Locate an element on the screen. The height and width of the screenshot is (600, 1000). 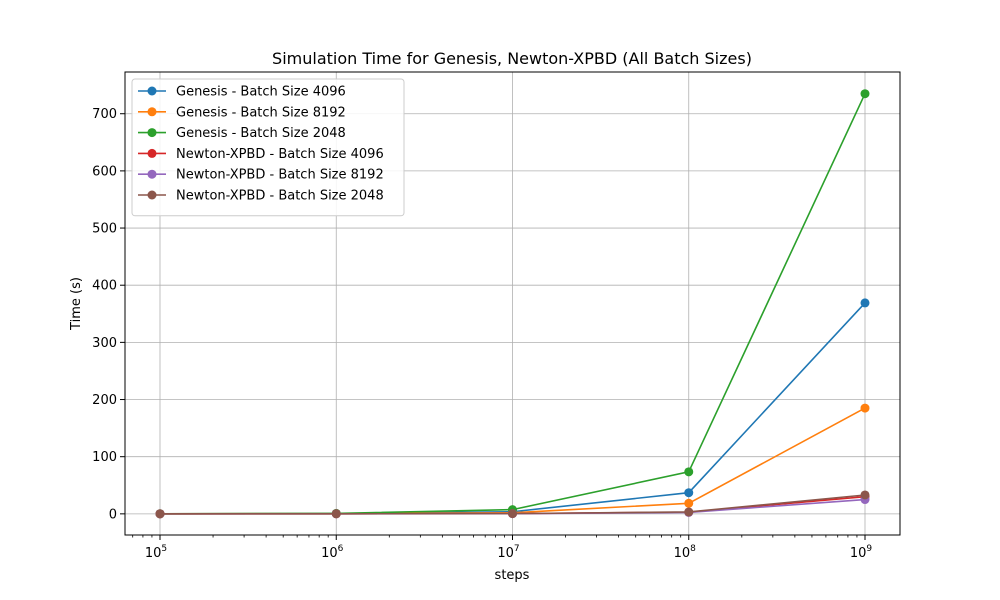
legend-label: Genesis - Batch Size 4096 is located at coordinates (261, 92).